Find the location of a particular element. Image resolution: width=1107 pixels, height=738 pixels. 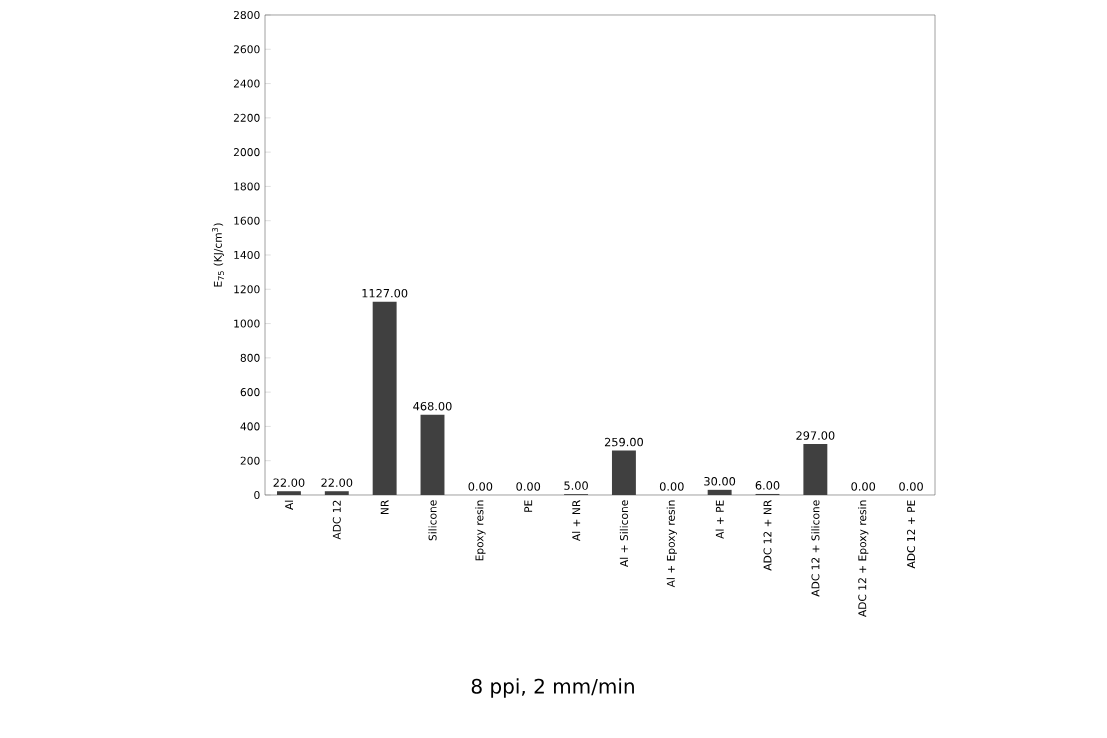

x-tick-label: NR is located at coordinates (384, 507).